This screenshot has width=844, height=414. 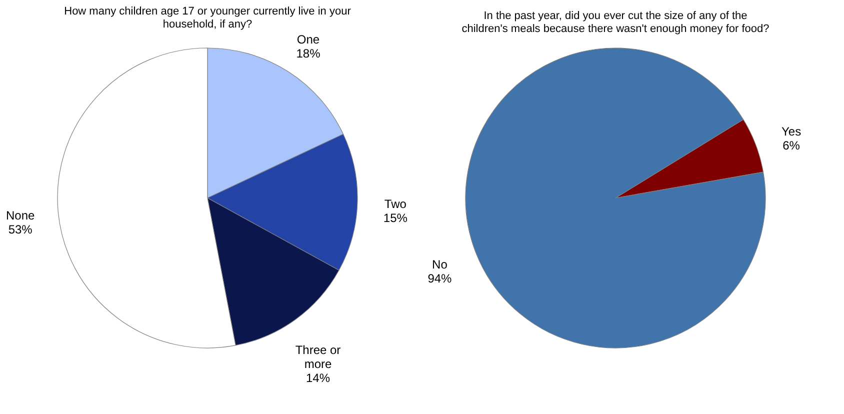 I want to click on slice-label: Yes, so click(x=792, y=131).